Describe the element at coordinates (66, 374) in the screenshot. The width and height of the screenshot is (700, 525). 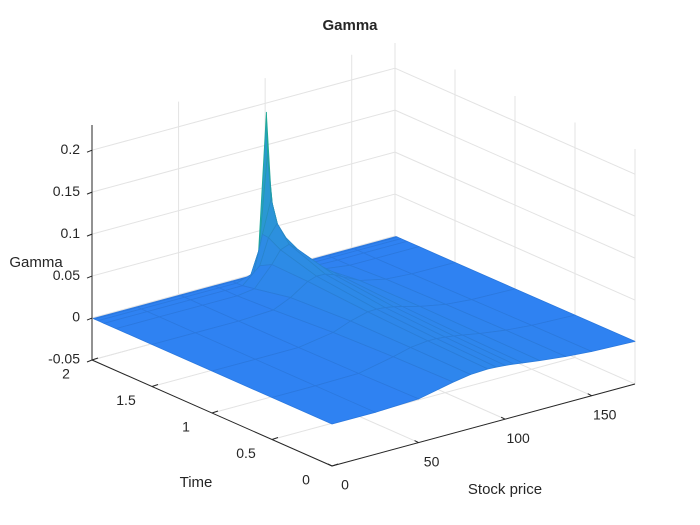
I see `y-tick-label: 2` at that location.